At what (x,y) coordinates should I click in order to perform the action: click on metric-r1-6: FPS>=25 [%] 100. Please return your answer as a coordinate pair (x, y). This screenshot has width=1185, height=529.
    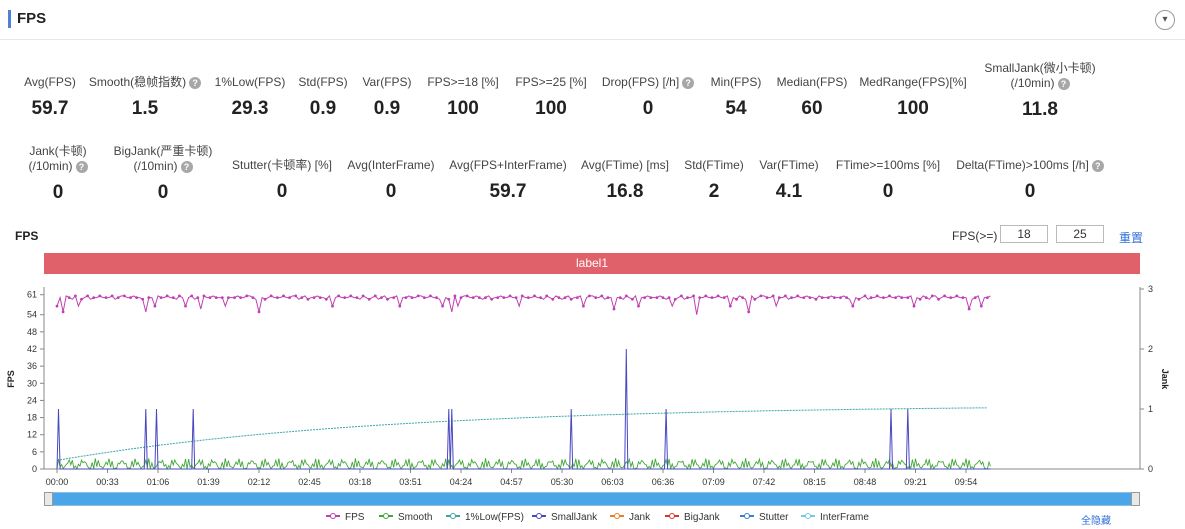
    Looking at the image, I should click on (551, 97).